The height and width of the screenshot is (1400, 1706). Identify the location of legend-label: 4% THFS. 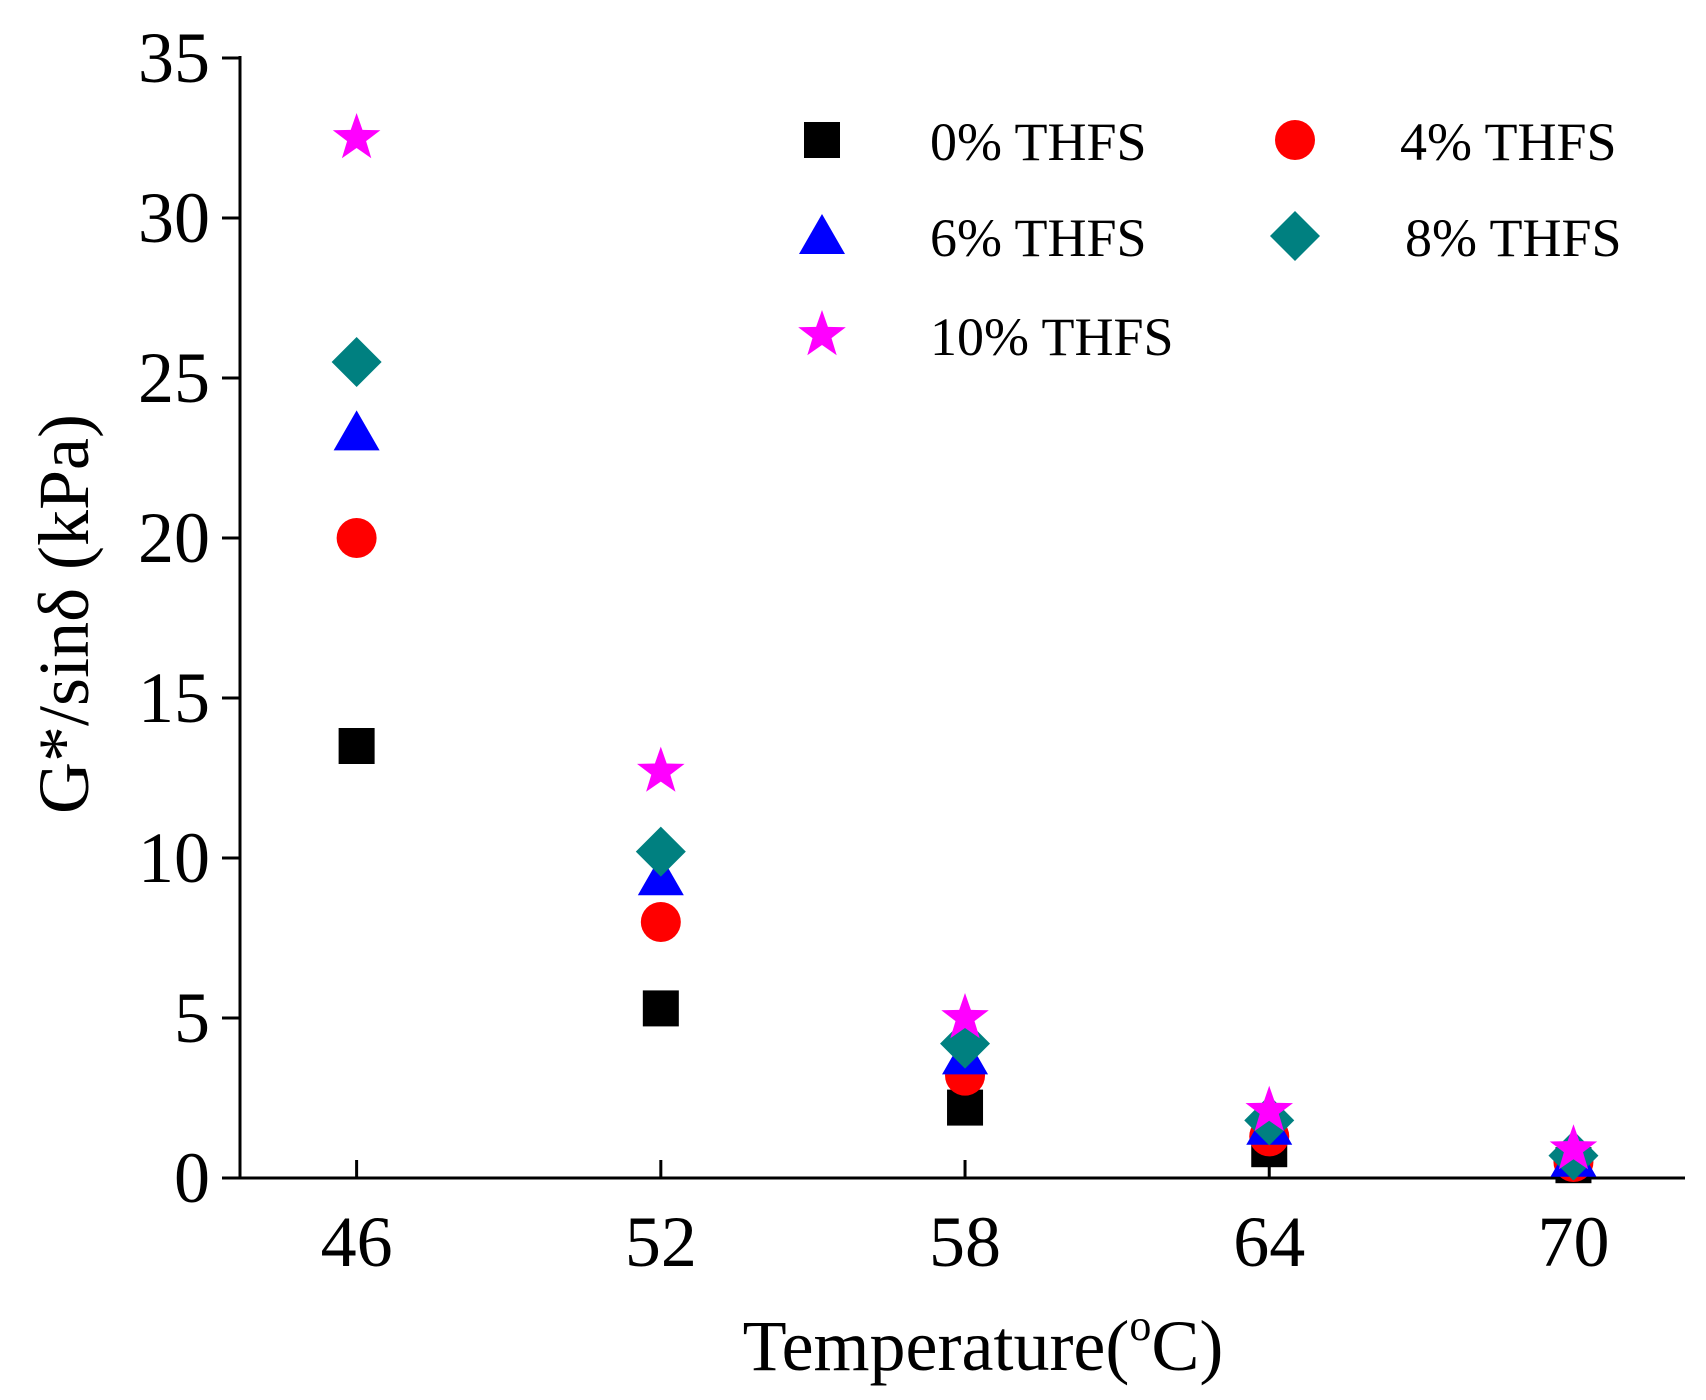
(1508, 142).